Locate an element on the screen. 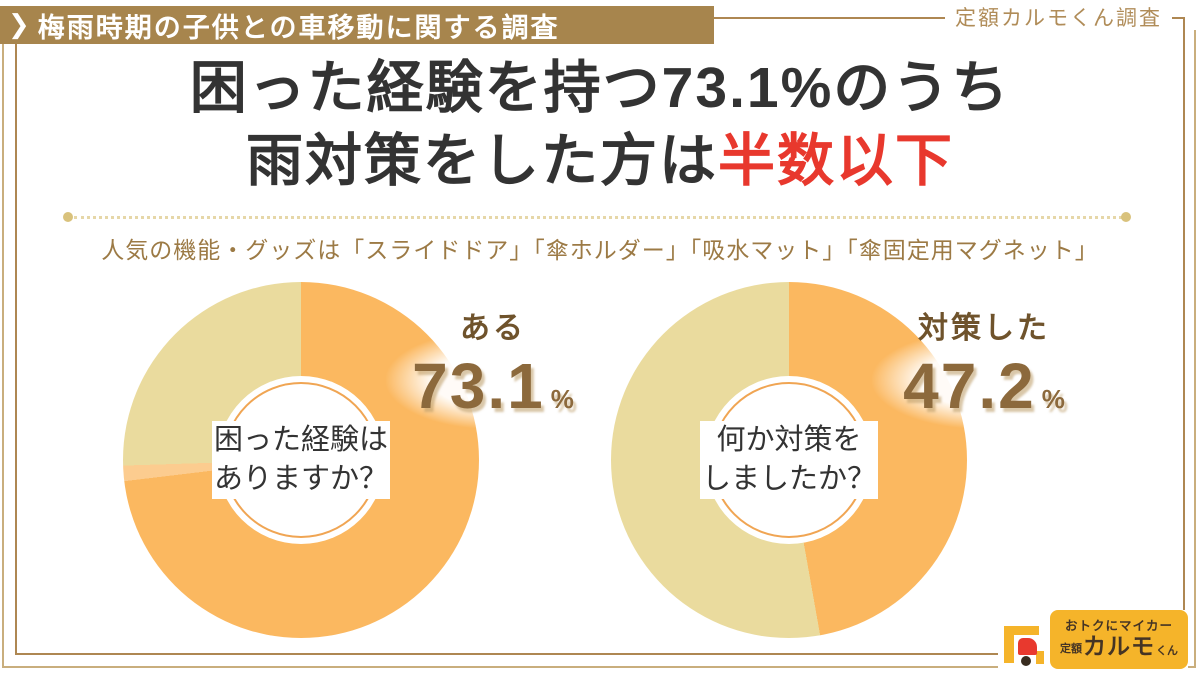 This screenshot has height=675, width=1200. stat-value-left: 73.1% is located at coordinates (493, 386).